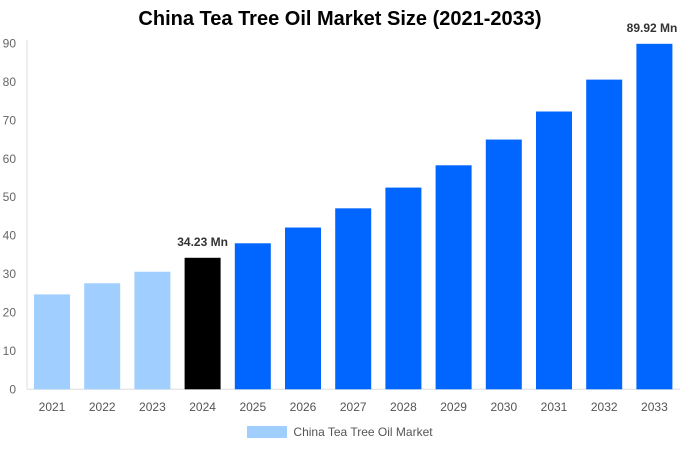  What do you see at coordinates (52, 342) in the screenshot?
I see `bar-2021` at bounding box center [52, 342].